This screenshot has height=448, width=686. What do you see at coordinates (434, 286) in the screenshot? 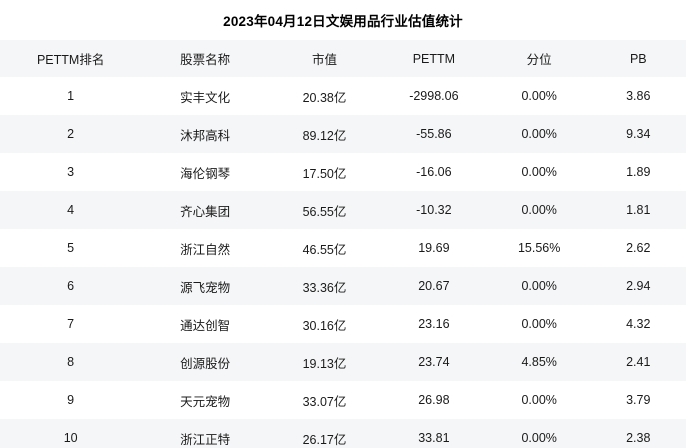
I see `table-cell: 20.67` at bounding box center [434, 286].